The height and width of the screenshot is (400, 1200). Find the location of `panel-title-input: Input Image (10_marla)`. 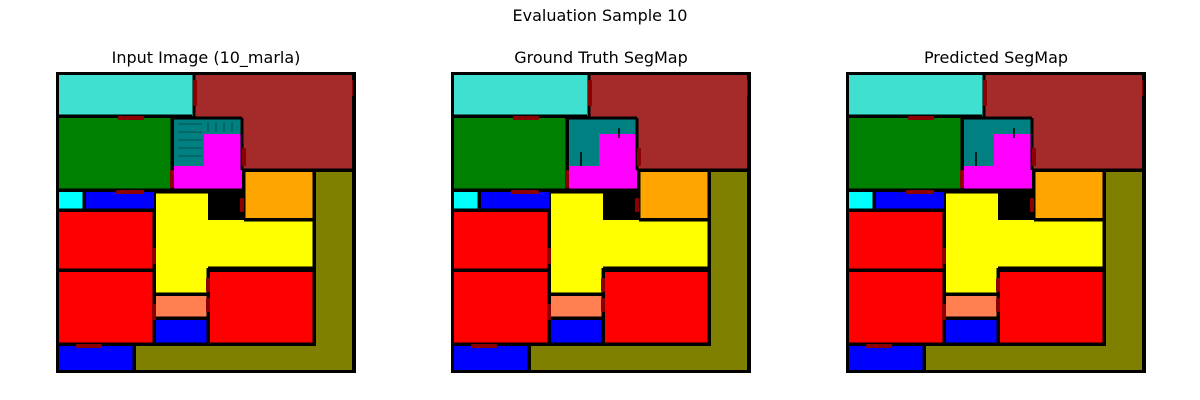

panel-title-input: Input Image (10_marla) is located at coordinates (206, 57).